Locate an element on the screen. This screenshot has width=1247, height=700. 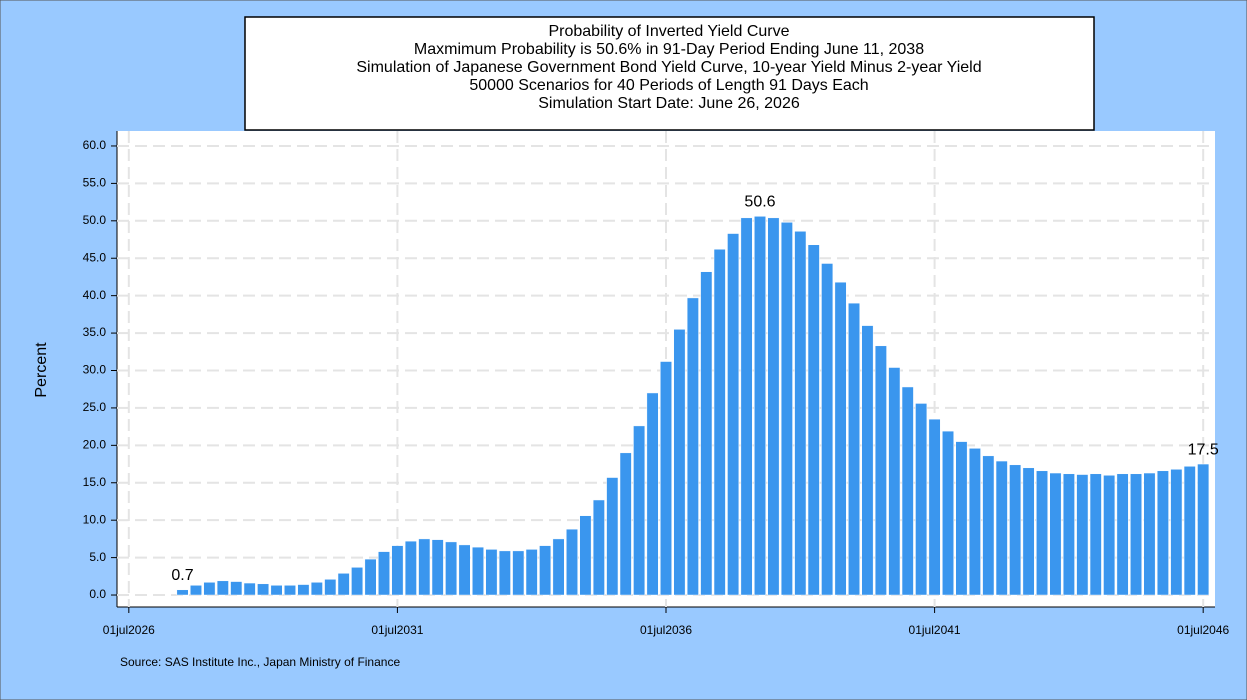
y-tick-label: 45.0 is located at coordinates (95, 257).